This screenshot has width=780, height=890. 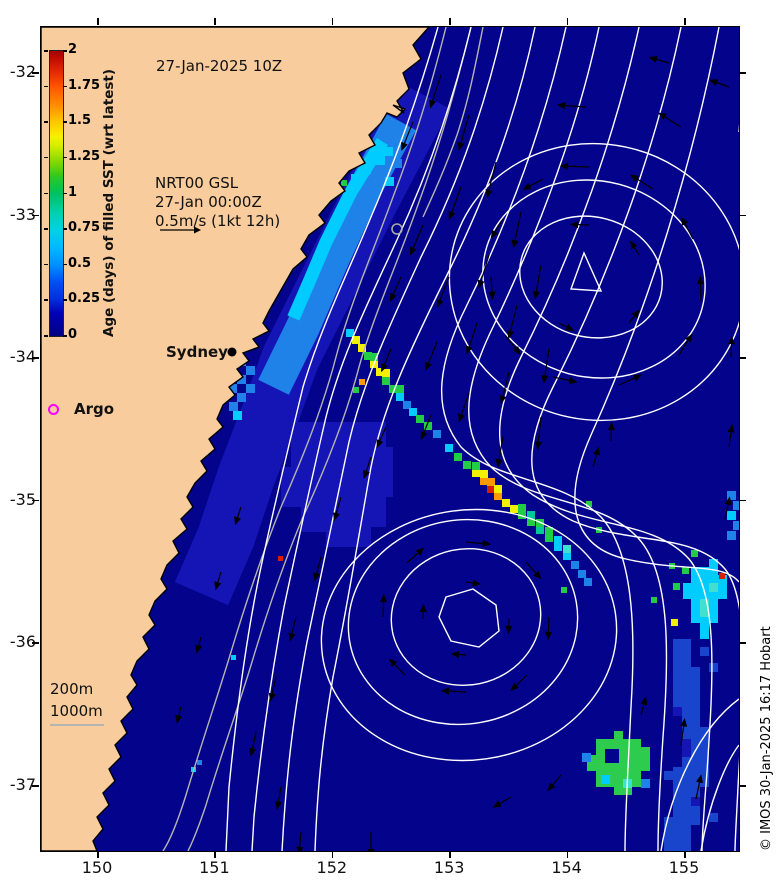 What do you see at coordinates (22, 499) in the screenshot?
I see `y-tick-label--35: -35` at bounding box center [22, 499].